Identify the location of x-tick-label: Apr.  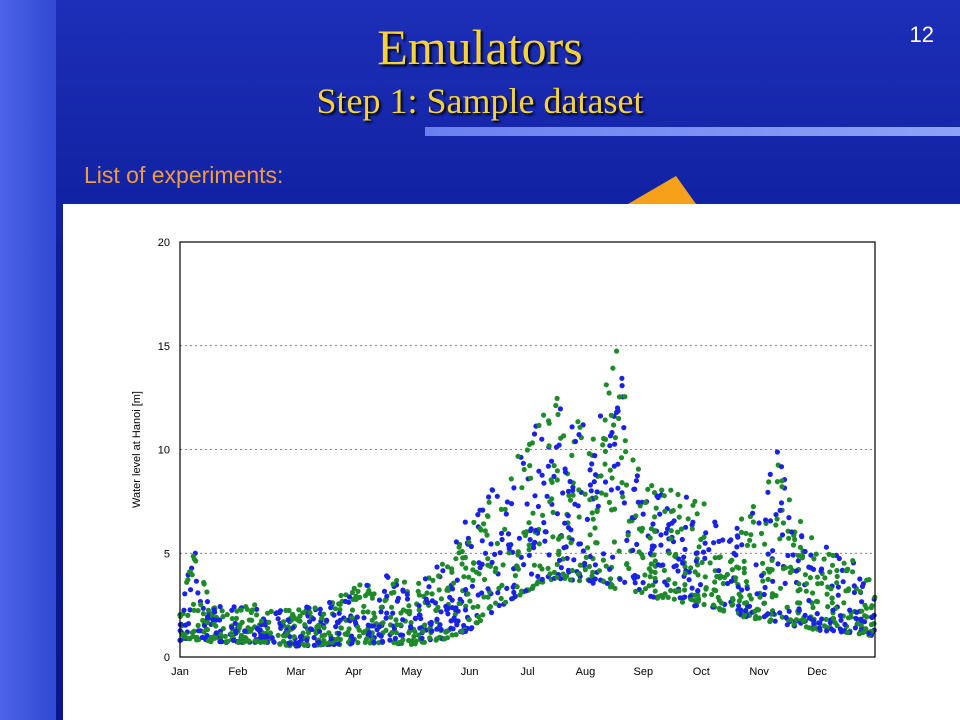
(353, 672).